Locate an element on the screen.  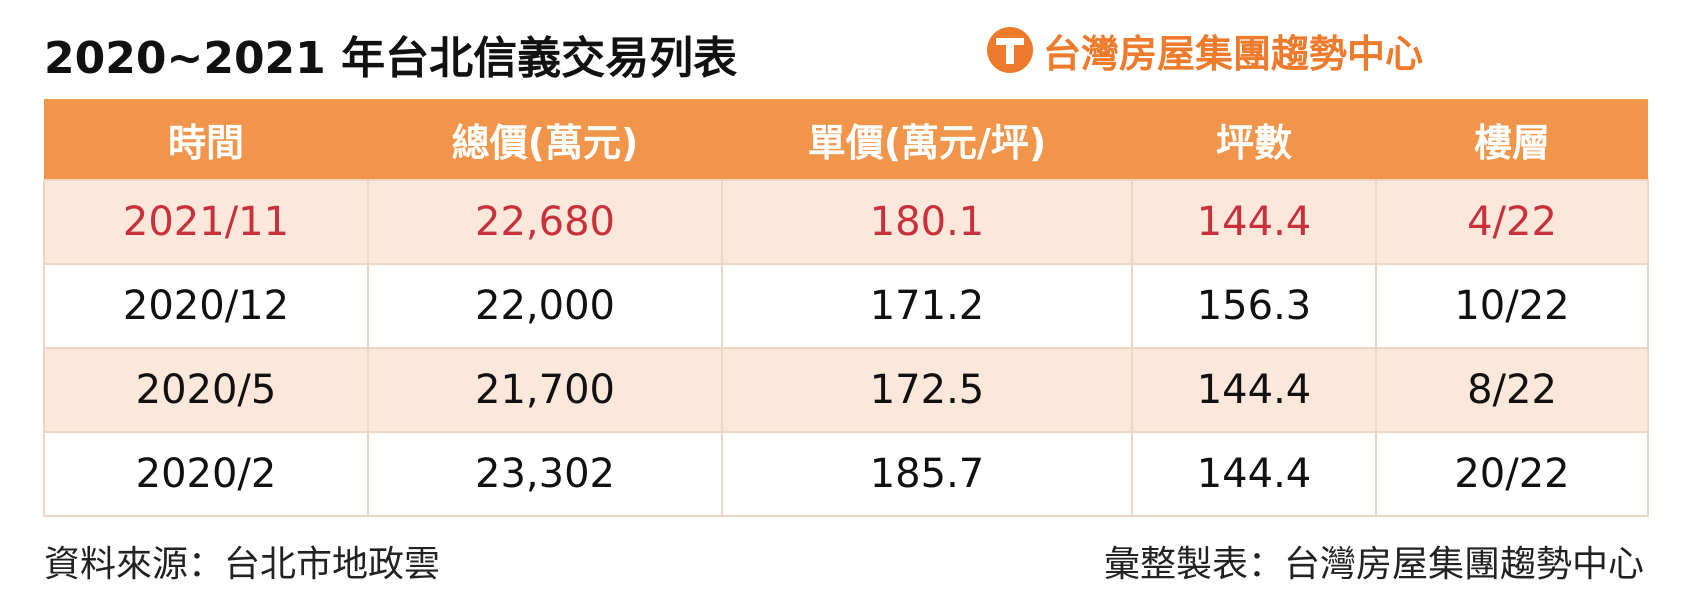
column-header: 單價(萬元/坪) is located at coordinates (927, 139).